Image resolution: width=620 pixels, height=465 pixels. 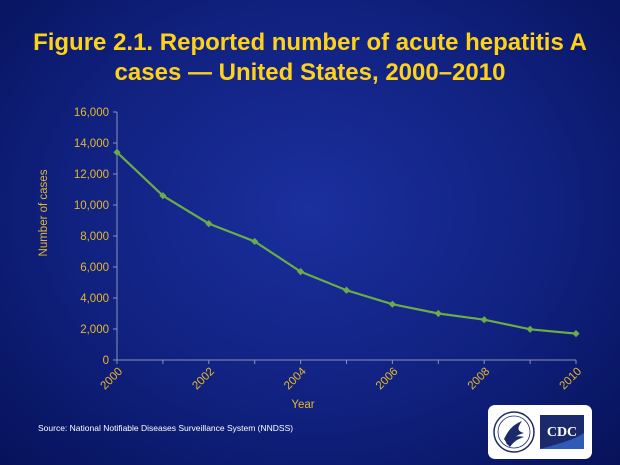 I want to click on y-axis-label: Number of cases, so click(x=44, y=212).